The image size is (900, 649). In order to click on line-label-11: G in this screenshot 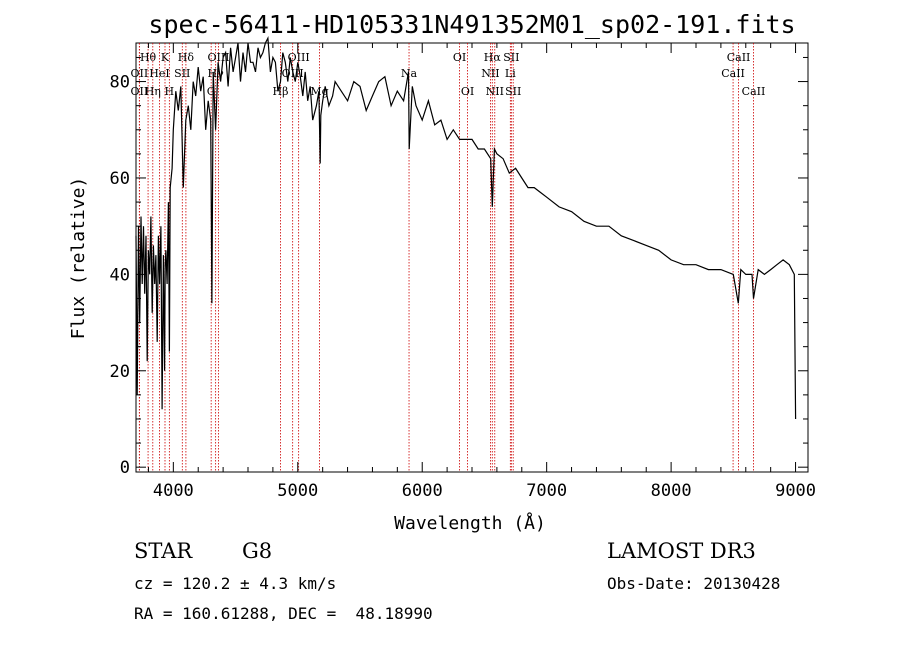, I will do `click(211, 91)`.